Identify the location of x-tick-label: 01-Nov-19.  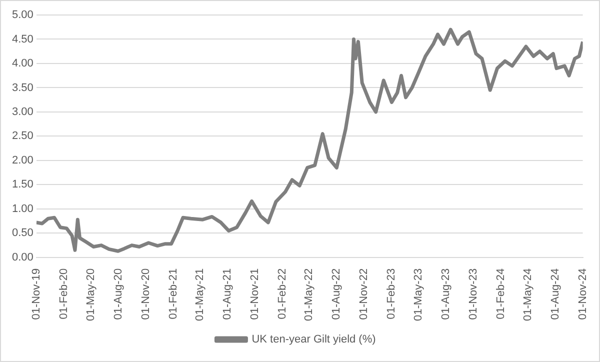
(36, 294).